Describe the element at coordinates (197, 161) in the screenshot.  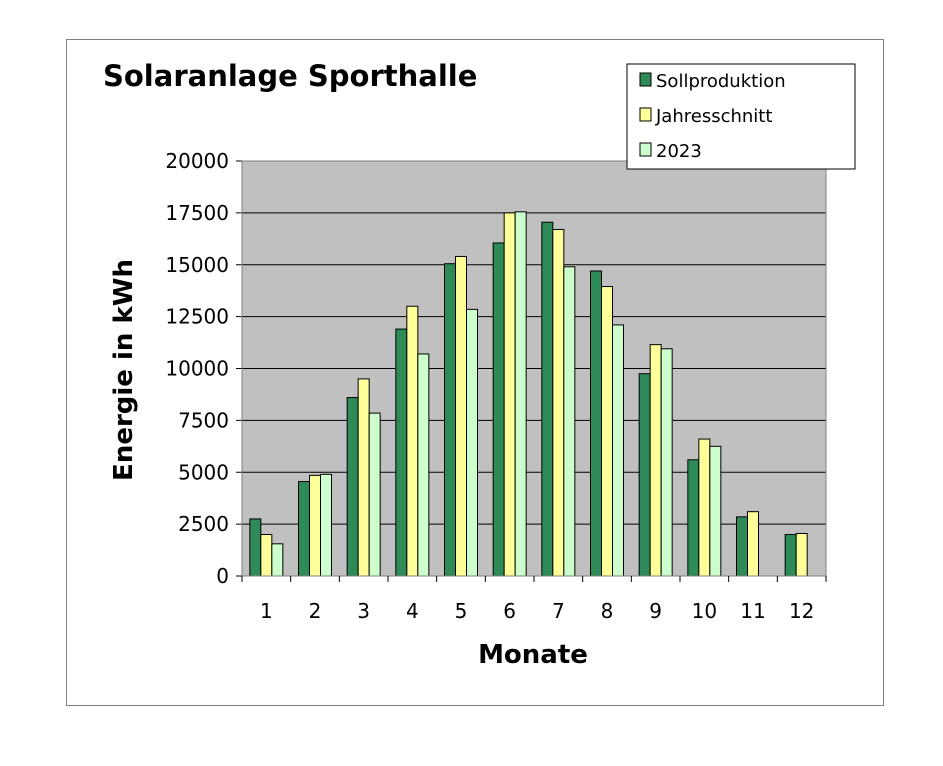
I see `y-tick-label: 20000` at that location.